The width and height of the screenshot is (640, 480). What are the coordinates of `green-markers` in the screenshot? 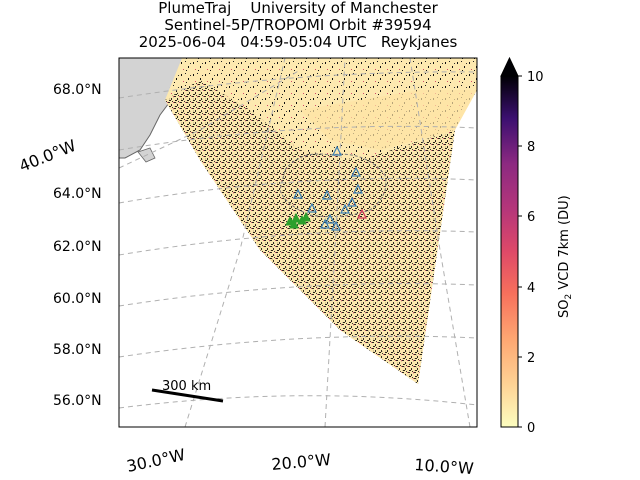 It's located at (298, 220).